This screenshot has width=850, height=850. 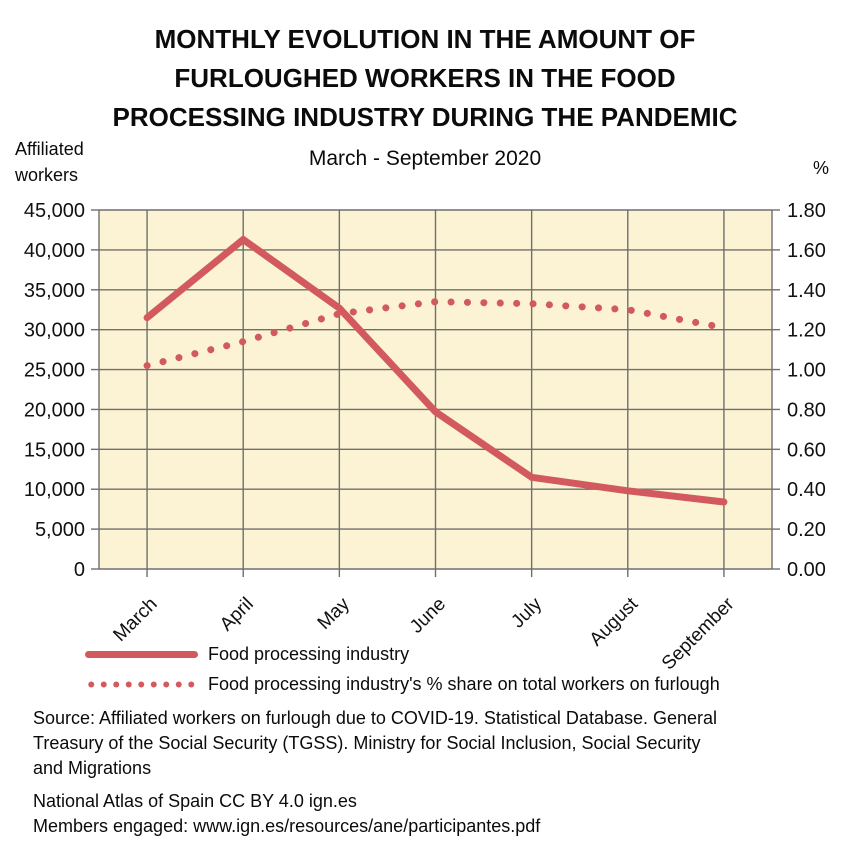 I want to click on chart-subtitle: March - September 2020, so click(x=425, y=158).